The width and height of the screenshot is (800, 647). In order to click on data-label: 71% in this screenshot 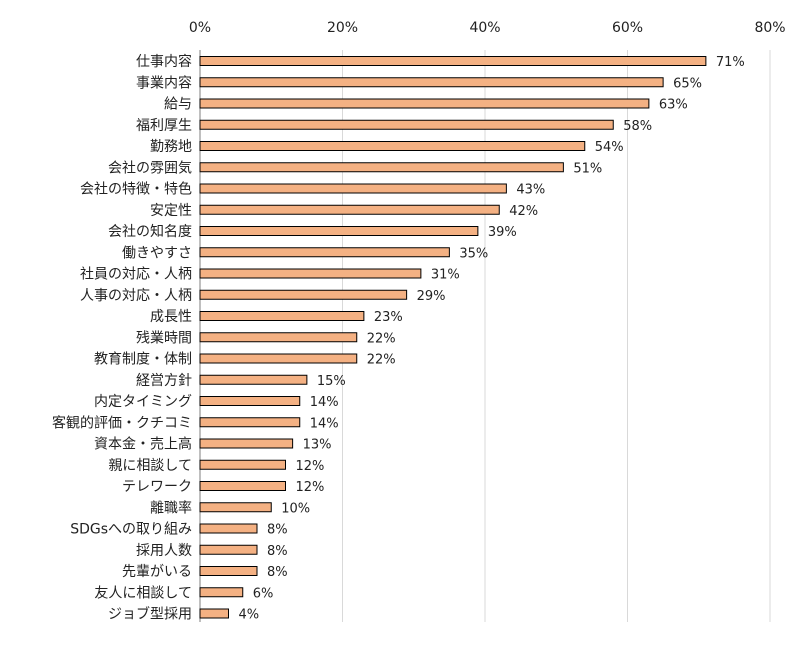, I will do `click(730, 62)`.